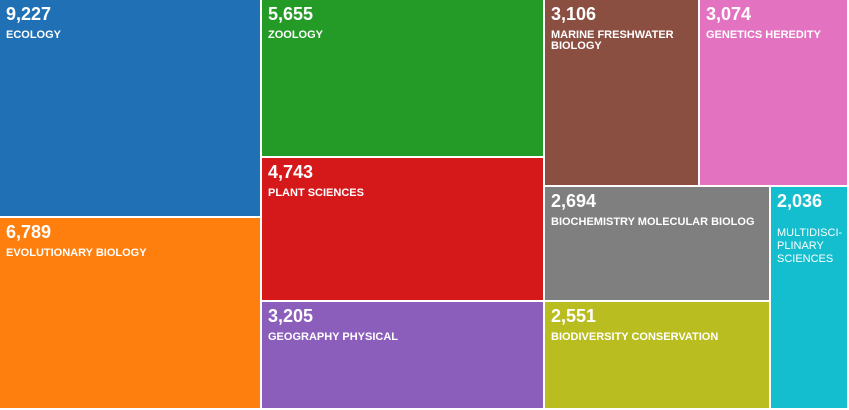  Describe the element at coordinates (729, 14) in the screenshot. I see `tile-value: 3,074` at that location.